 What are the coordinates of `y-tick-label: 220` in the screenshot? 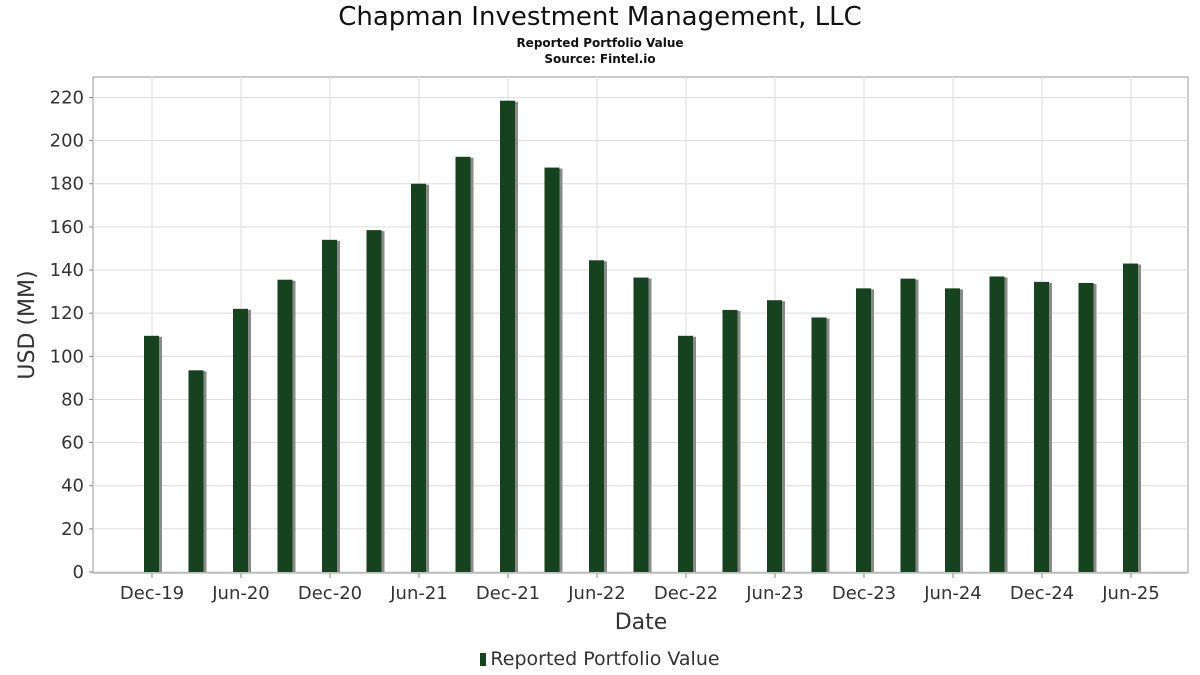 It's located at (67, 97).